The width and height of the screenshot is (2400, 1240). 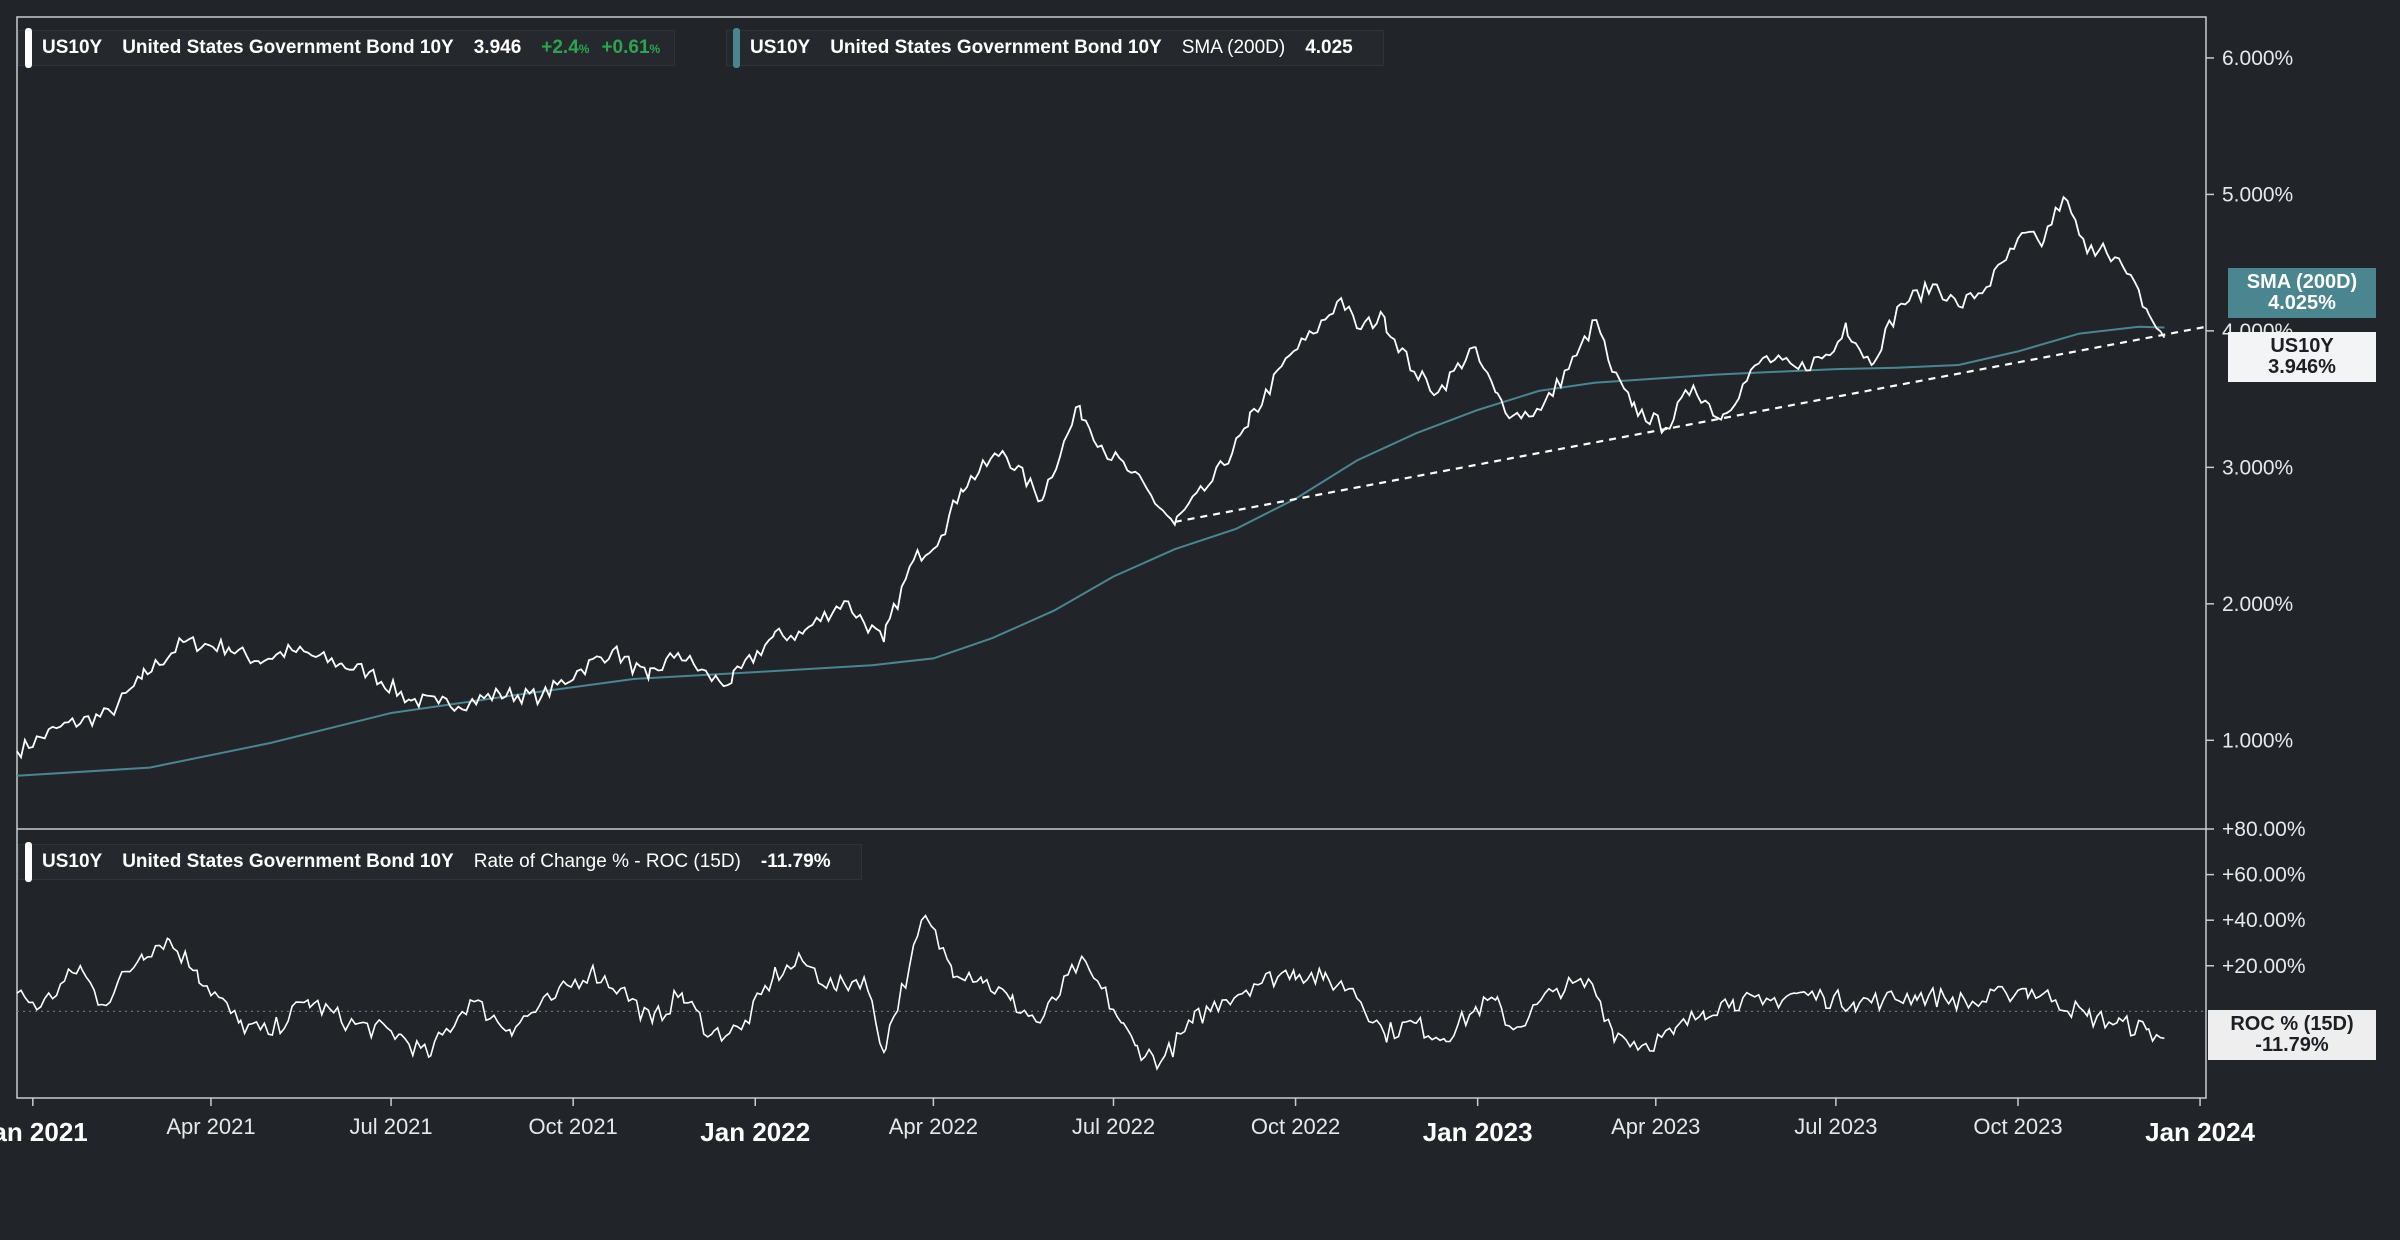 I want to click on roc-y-tick-label: +20.00%, so click(x=2264, y=966).